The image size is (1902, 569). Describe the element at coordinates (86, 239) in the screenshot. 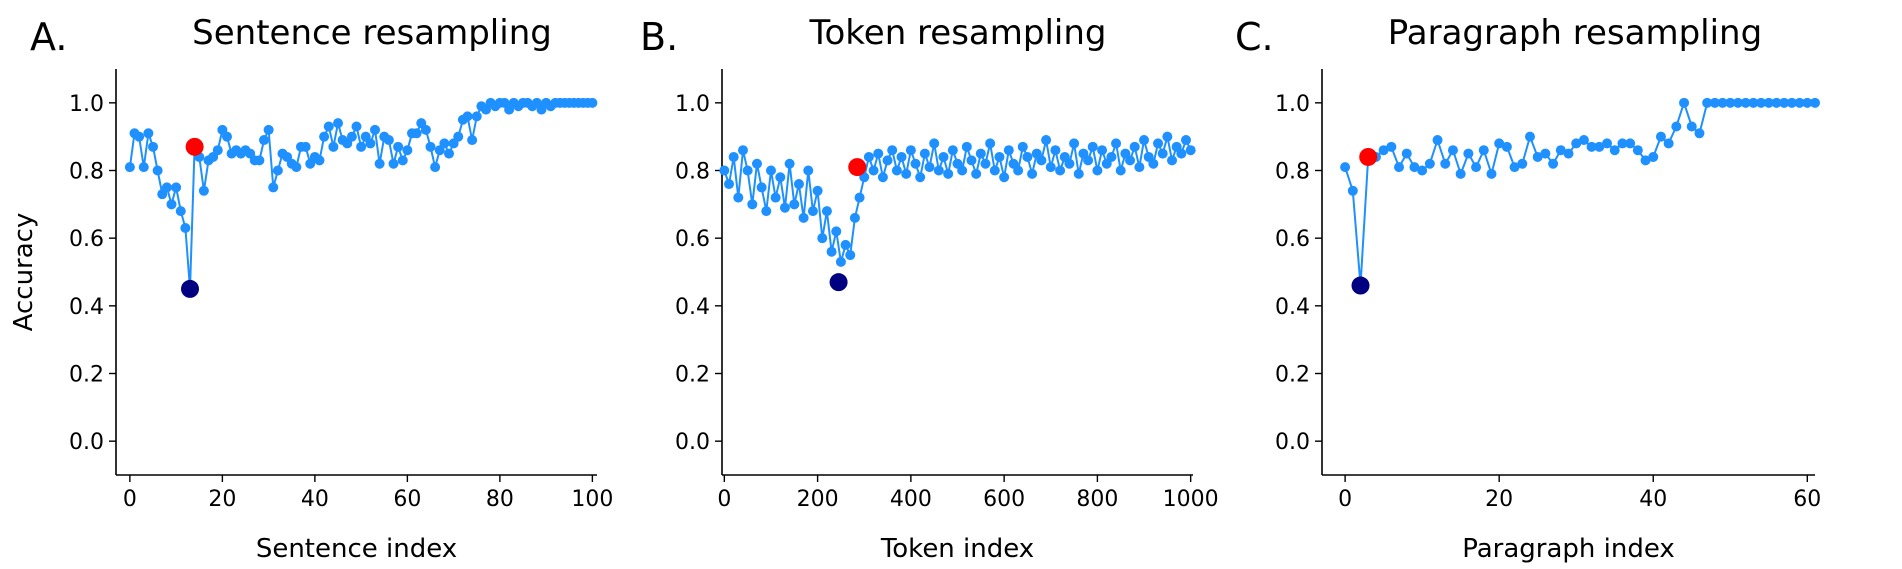

I see `y-tick-label: 0.6` at that location.